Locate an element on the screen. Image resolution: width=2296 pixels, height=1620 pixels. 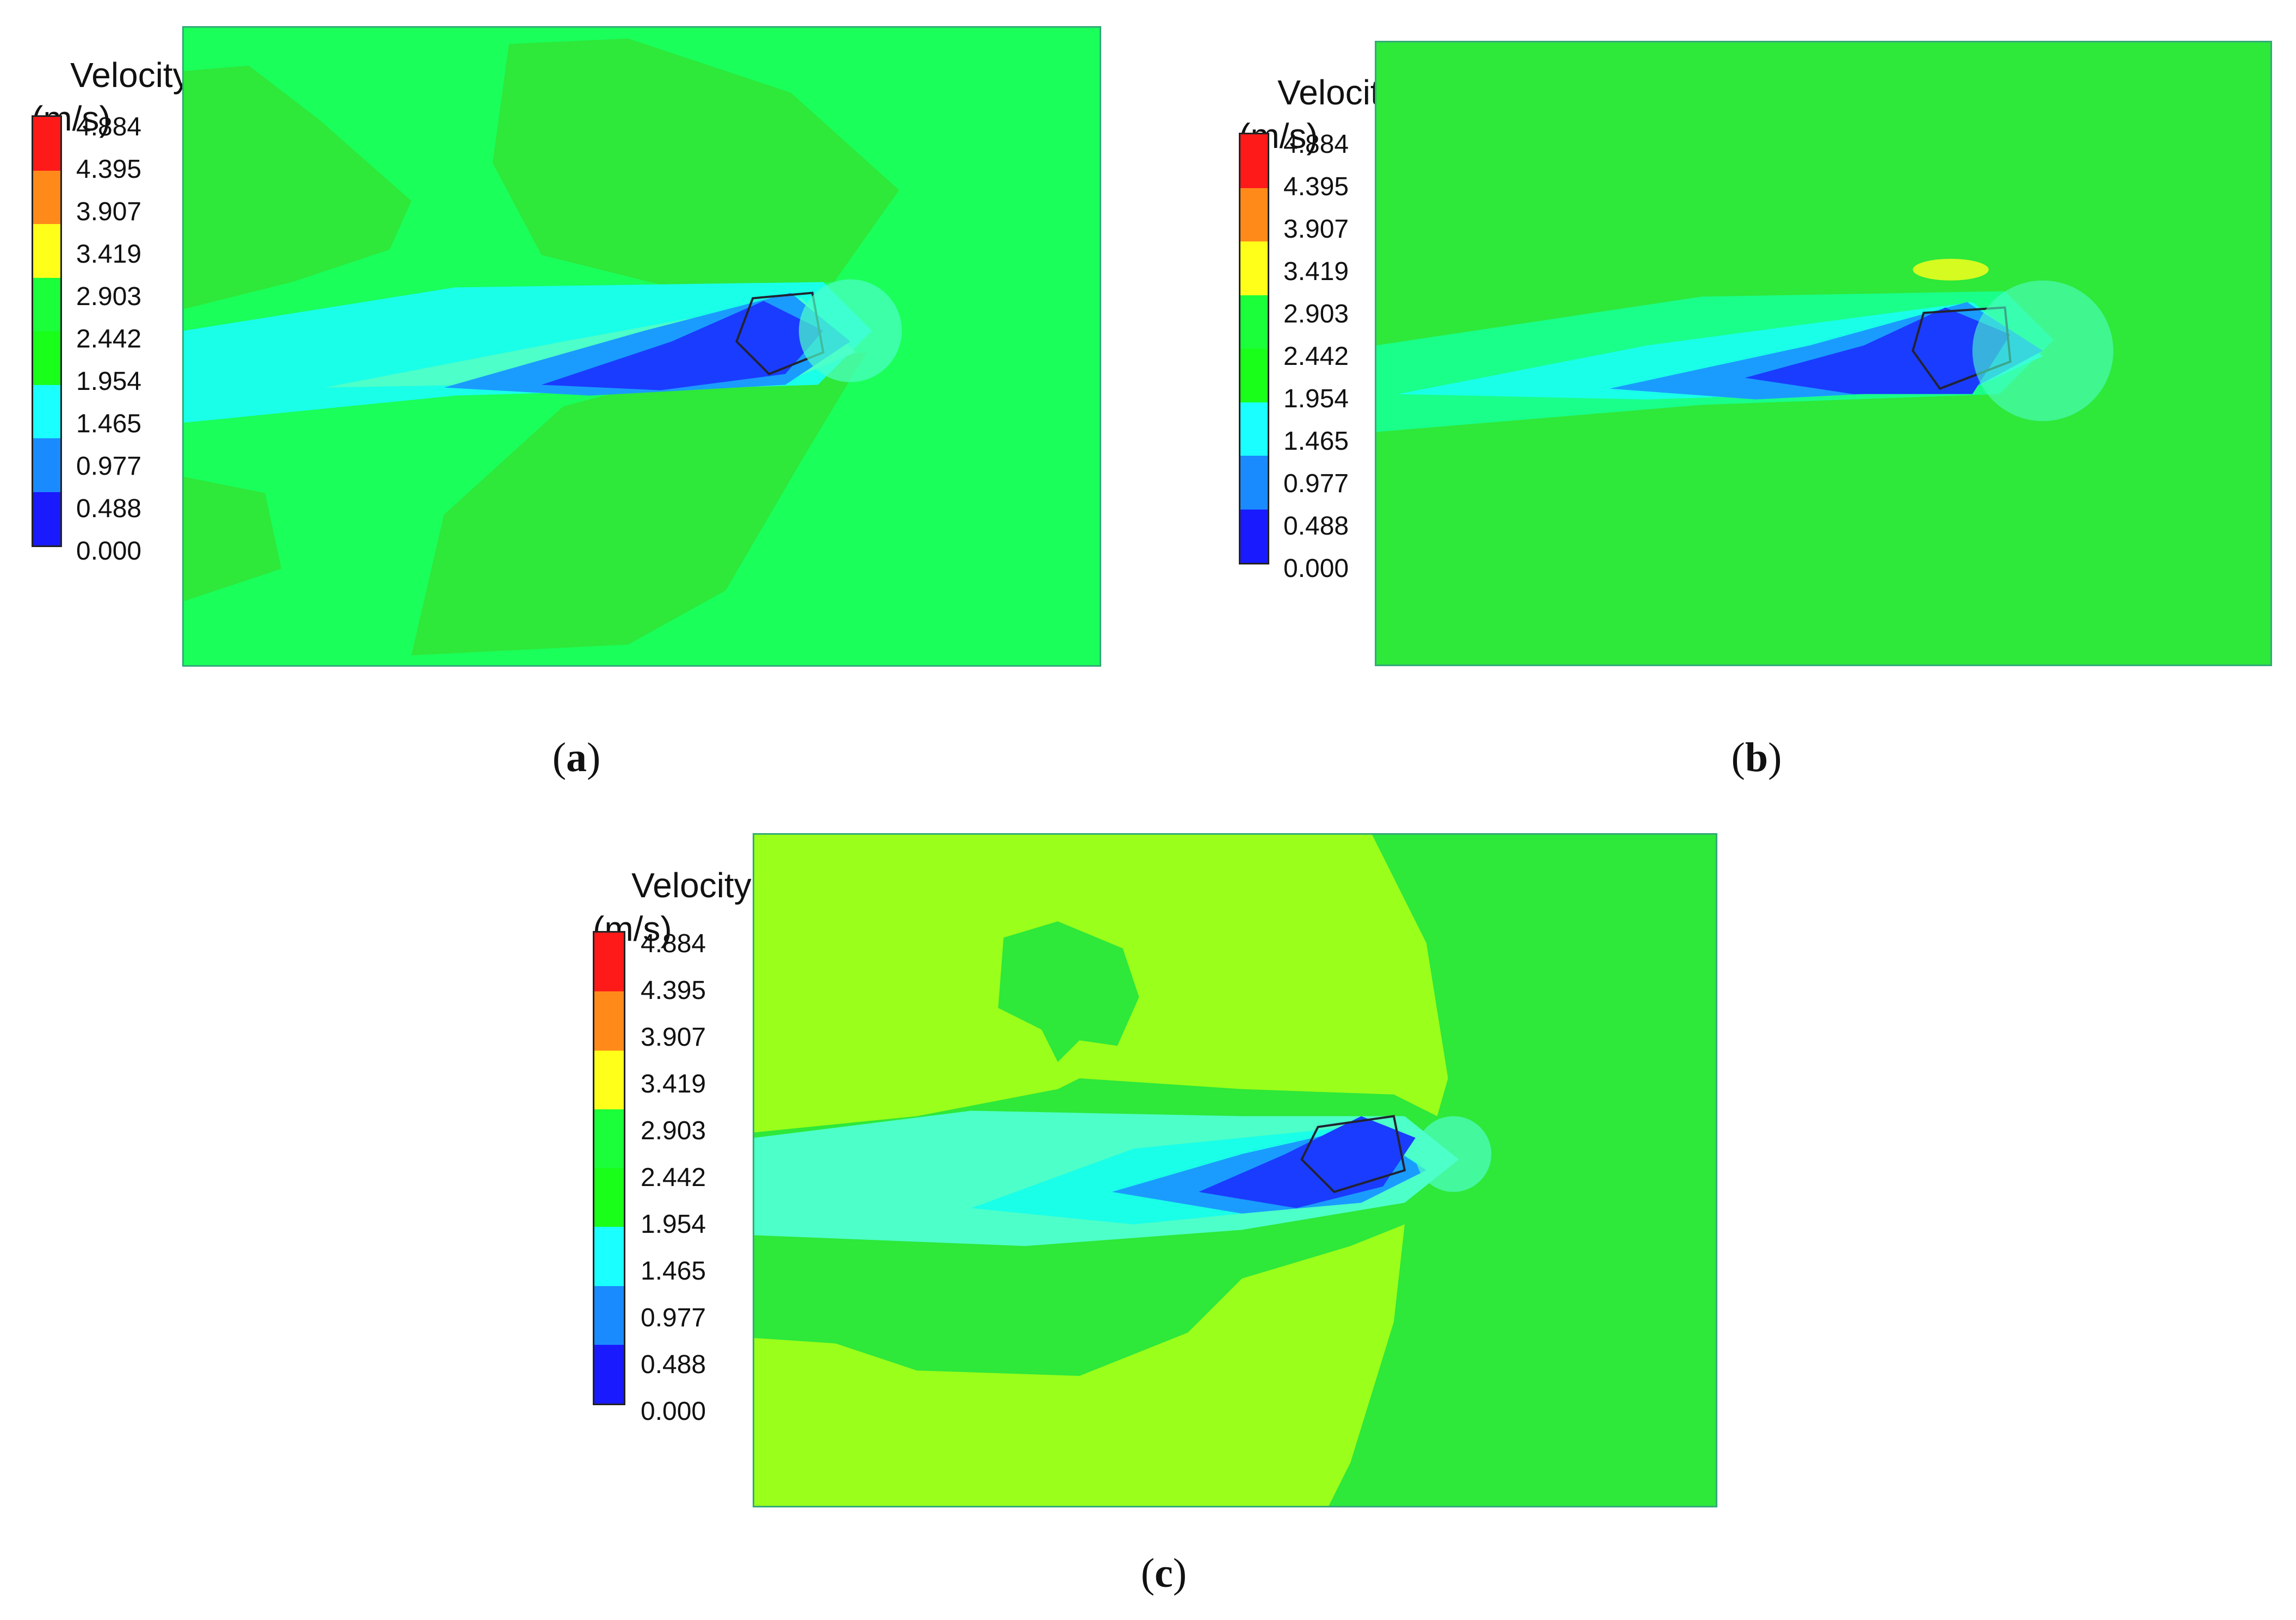
caption-b: (b) is located at coordinates (1756, 757).